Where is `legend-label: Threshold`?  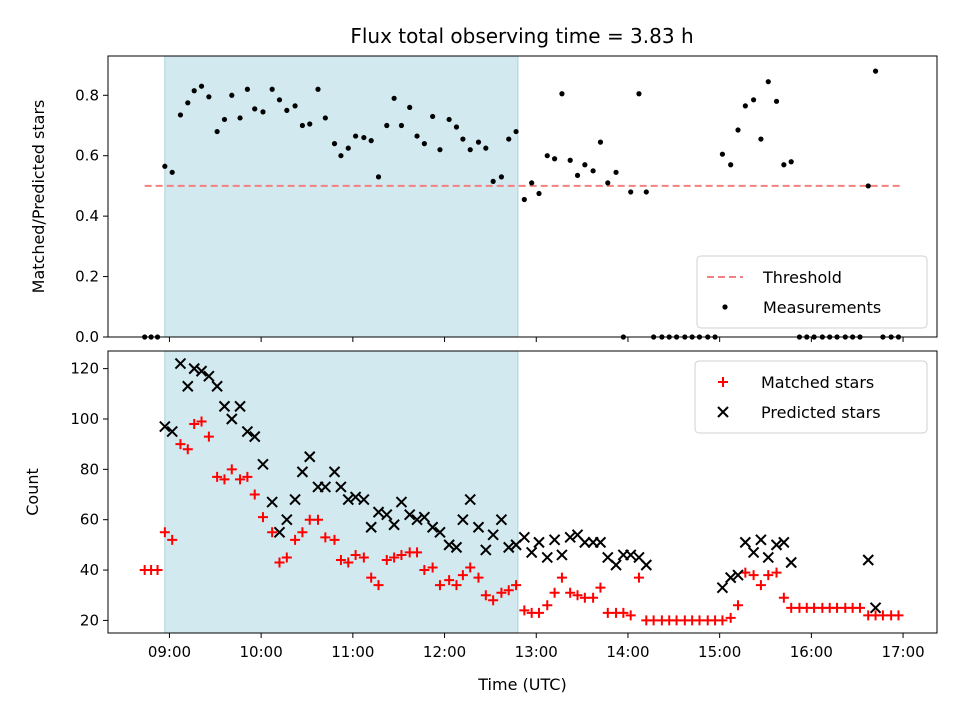 legend-label: Threshold is located at coordinates (802, 277).